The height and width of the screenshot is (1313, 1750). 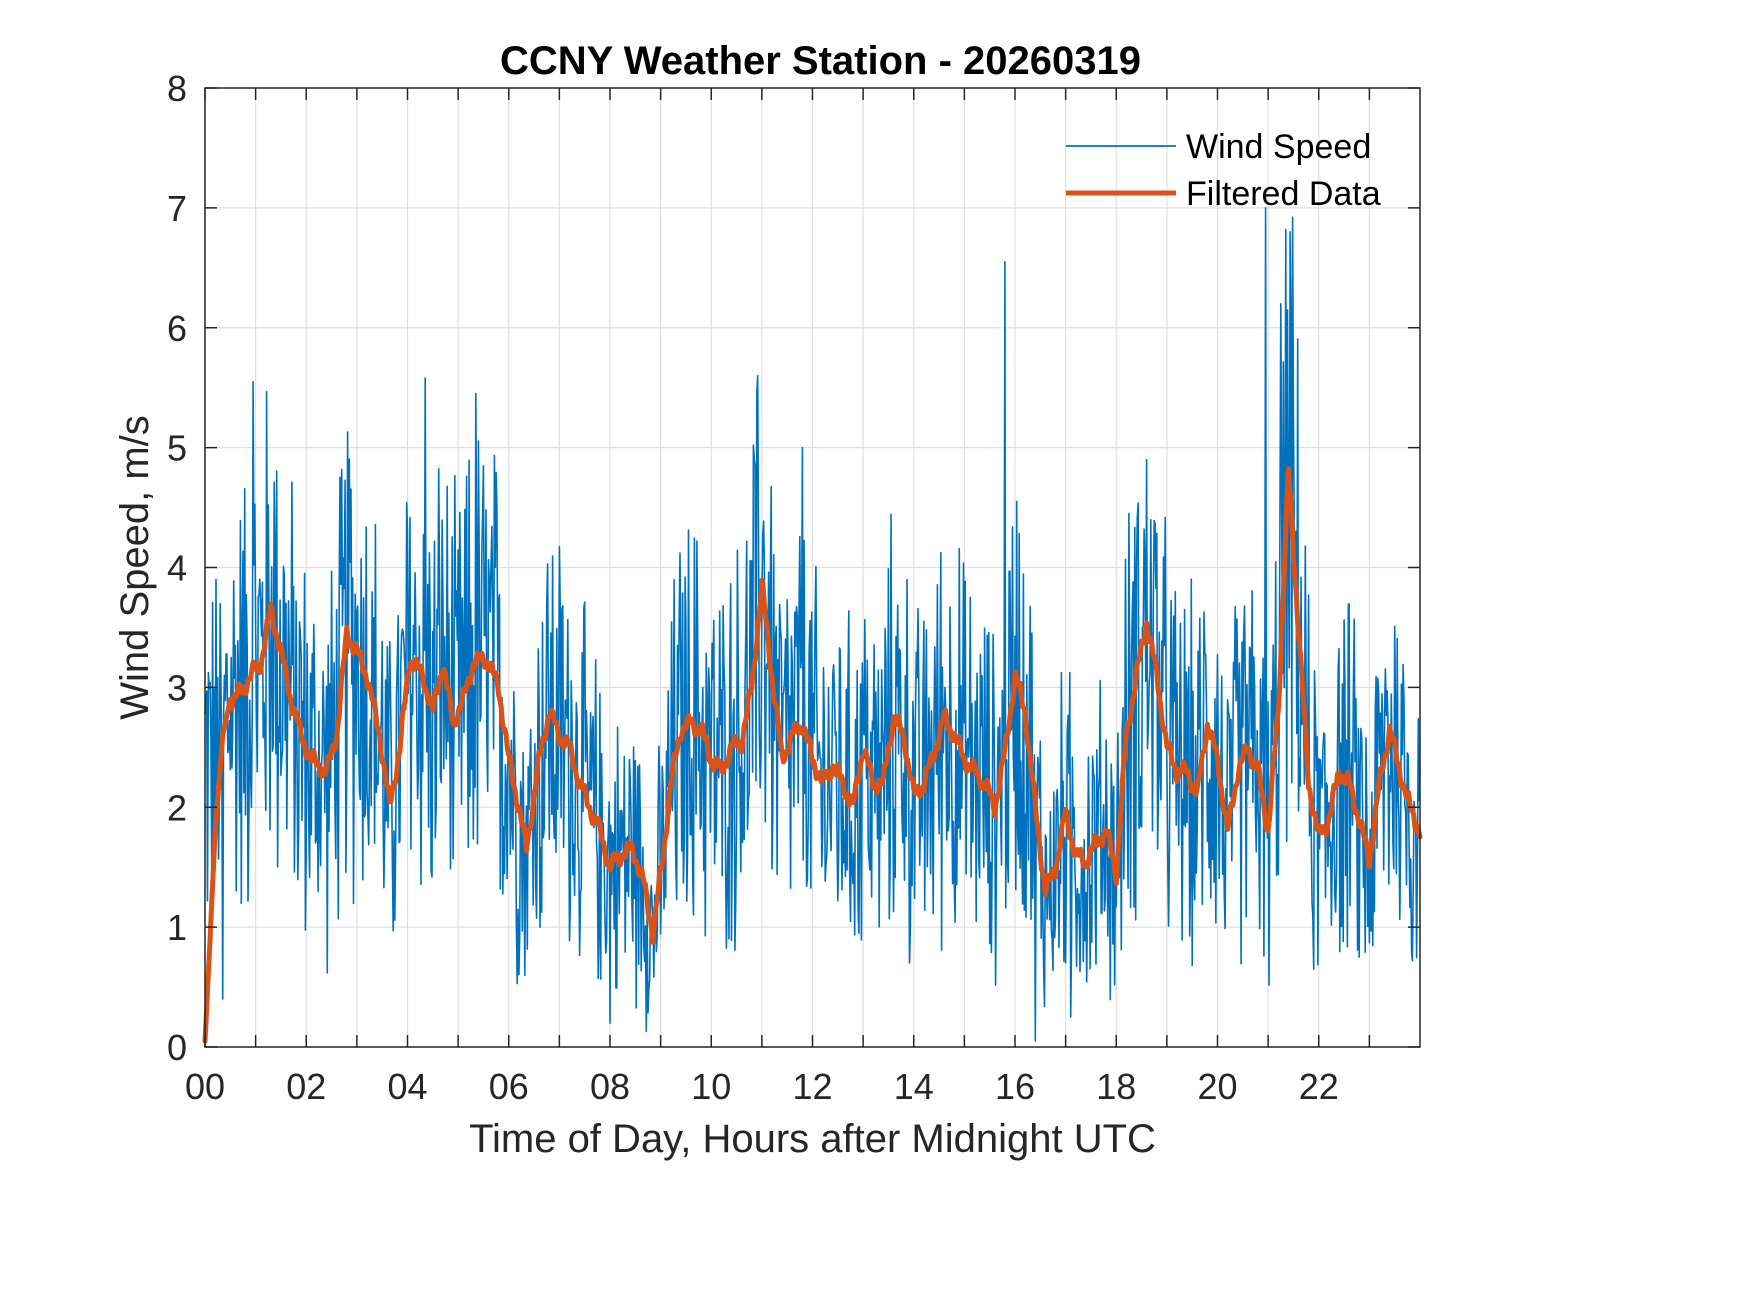 I want to click on legend-item: Filtered Data, so click(x=1223, y=194).